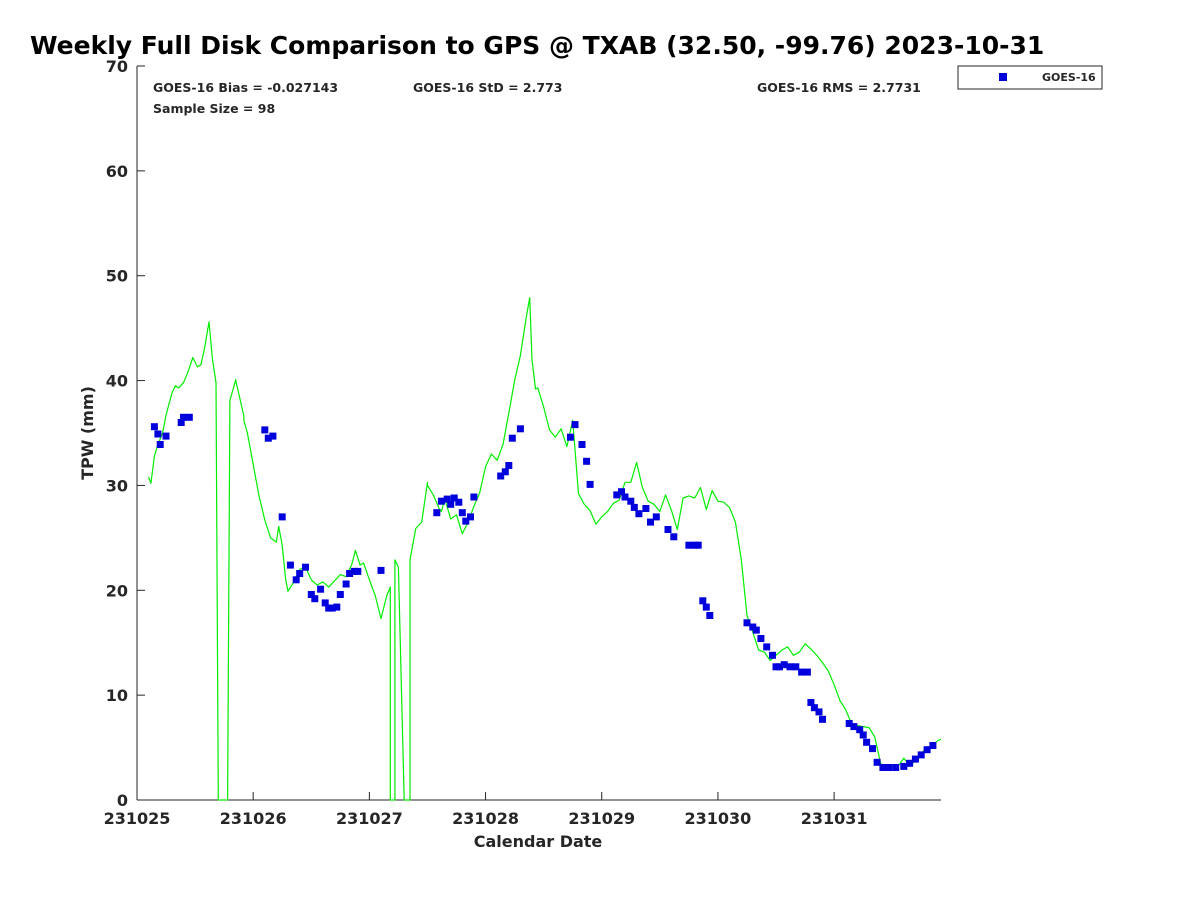 This screenshot has height=904, width=1200. Describe the element at coordinates (87, 433) in the screenshot. I see `y-axis-label: TPW (mm)` at that location.